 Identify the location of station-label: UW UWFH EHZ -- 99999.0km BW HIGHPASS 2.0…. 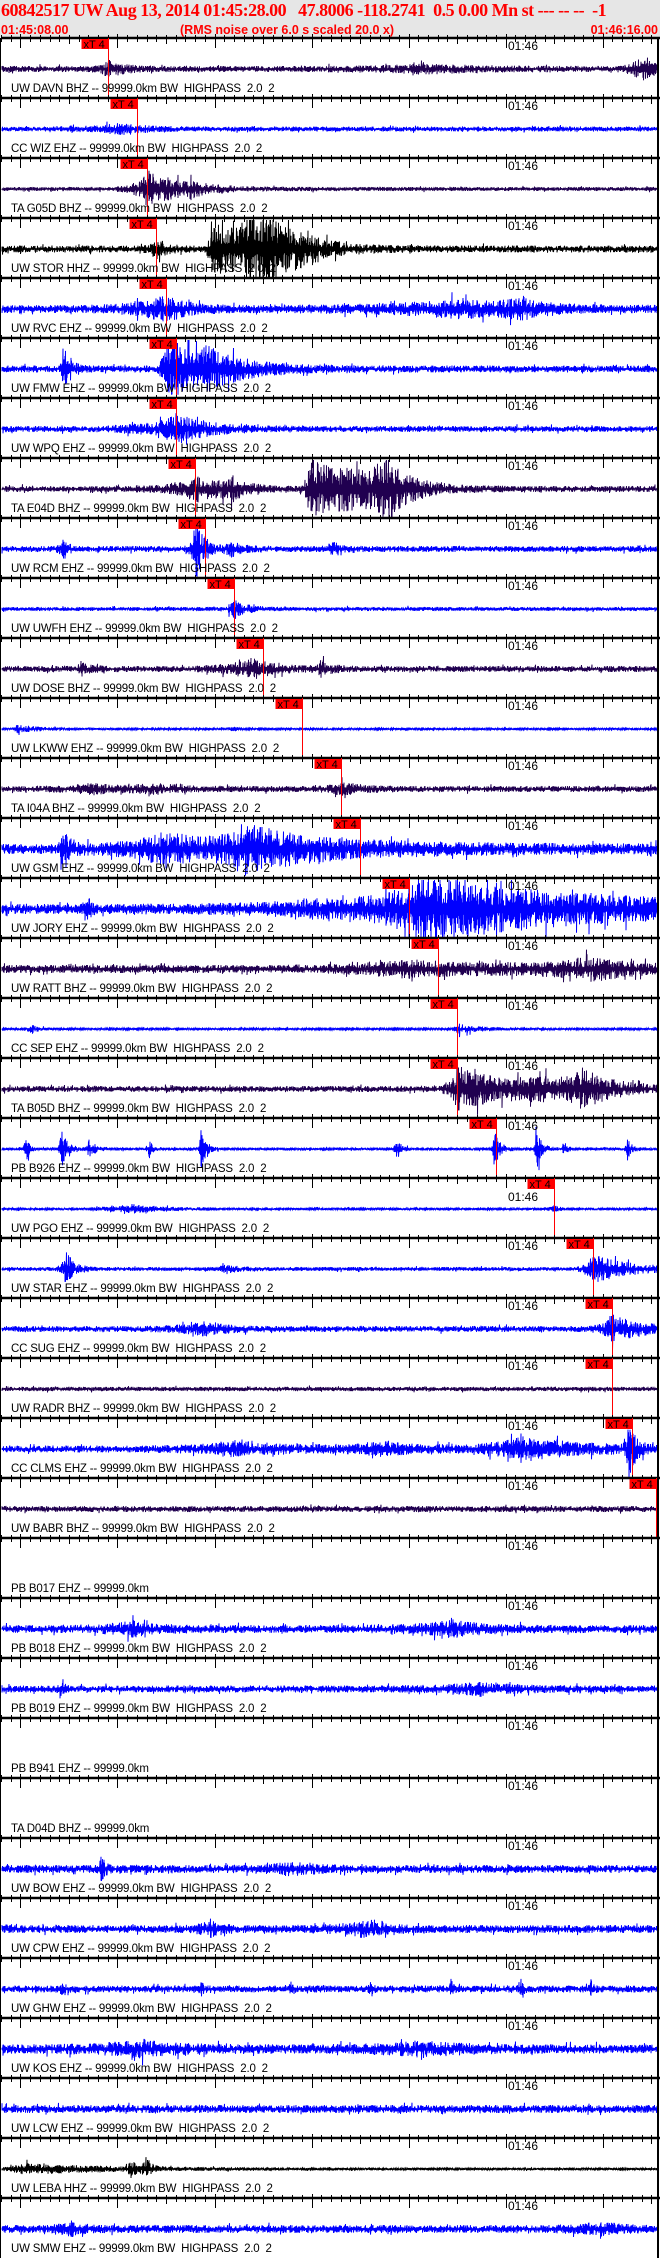
(144, 629).